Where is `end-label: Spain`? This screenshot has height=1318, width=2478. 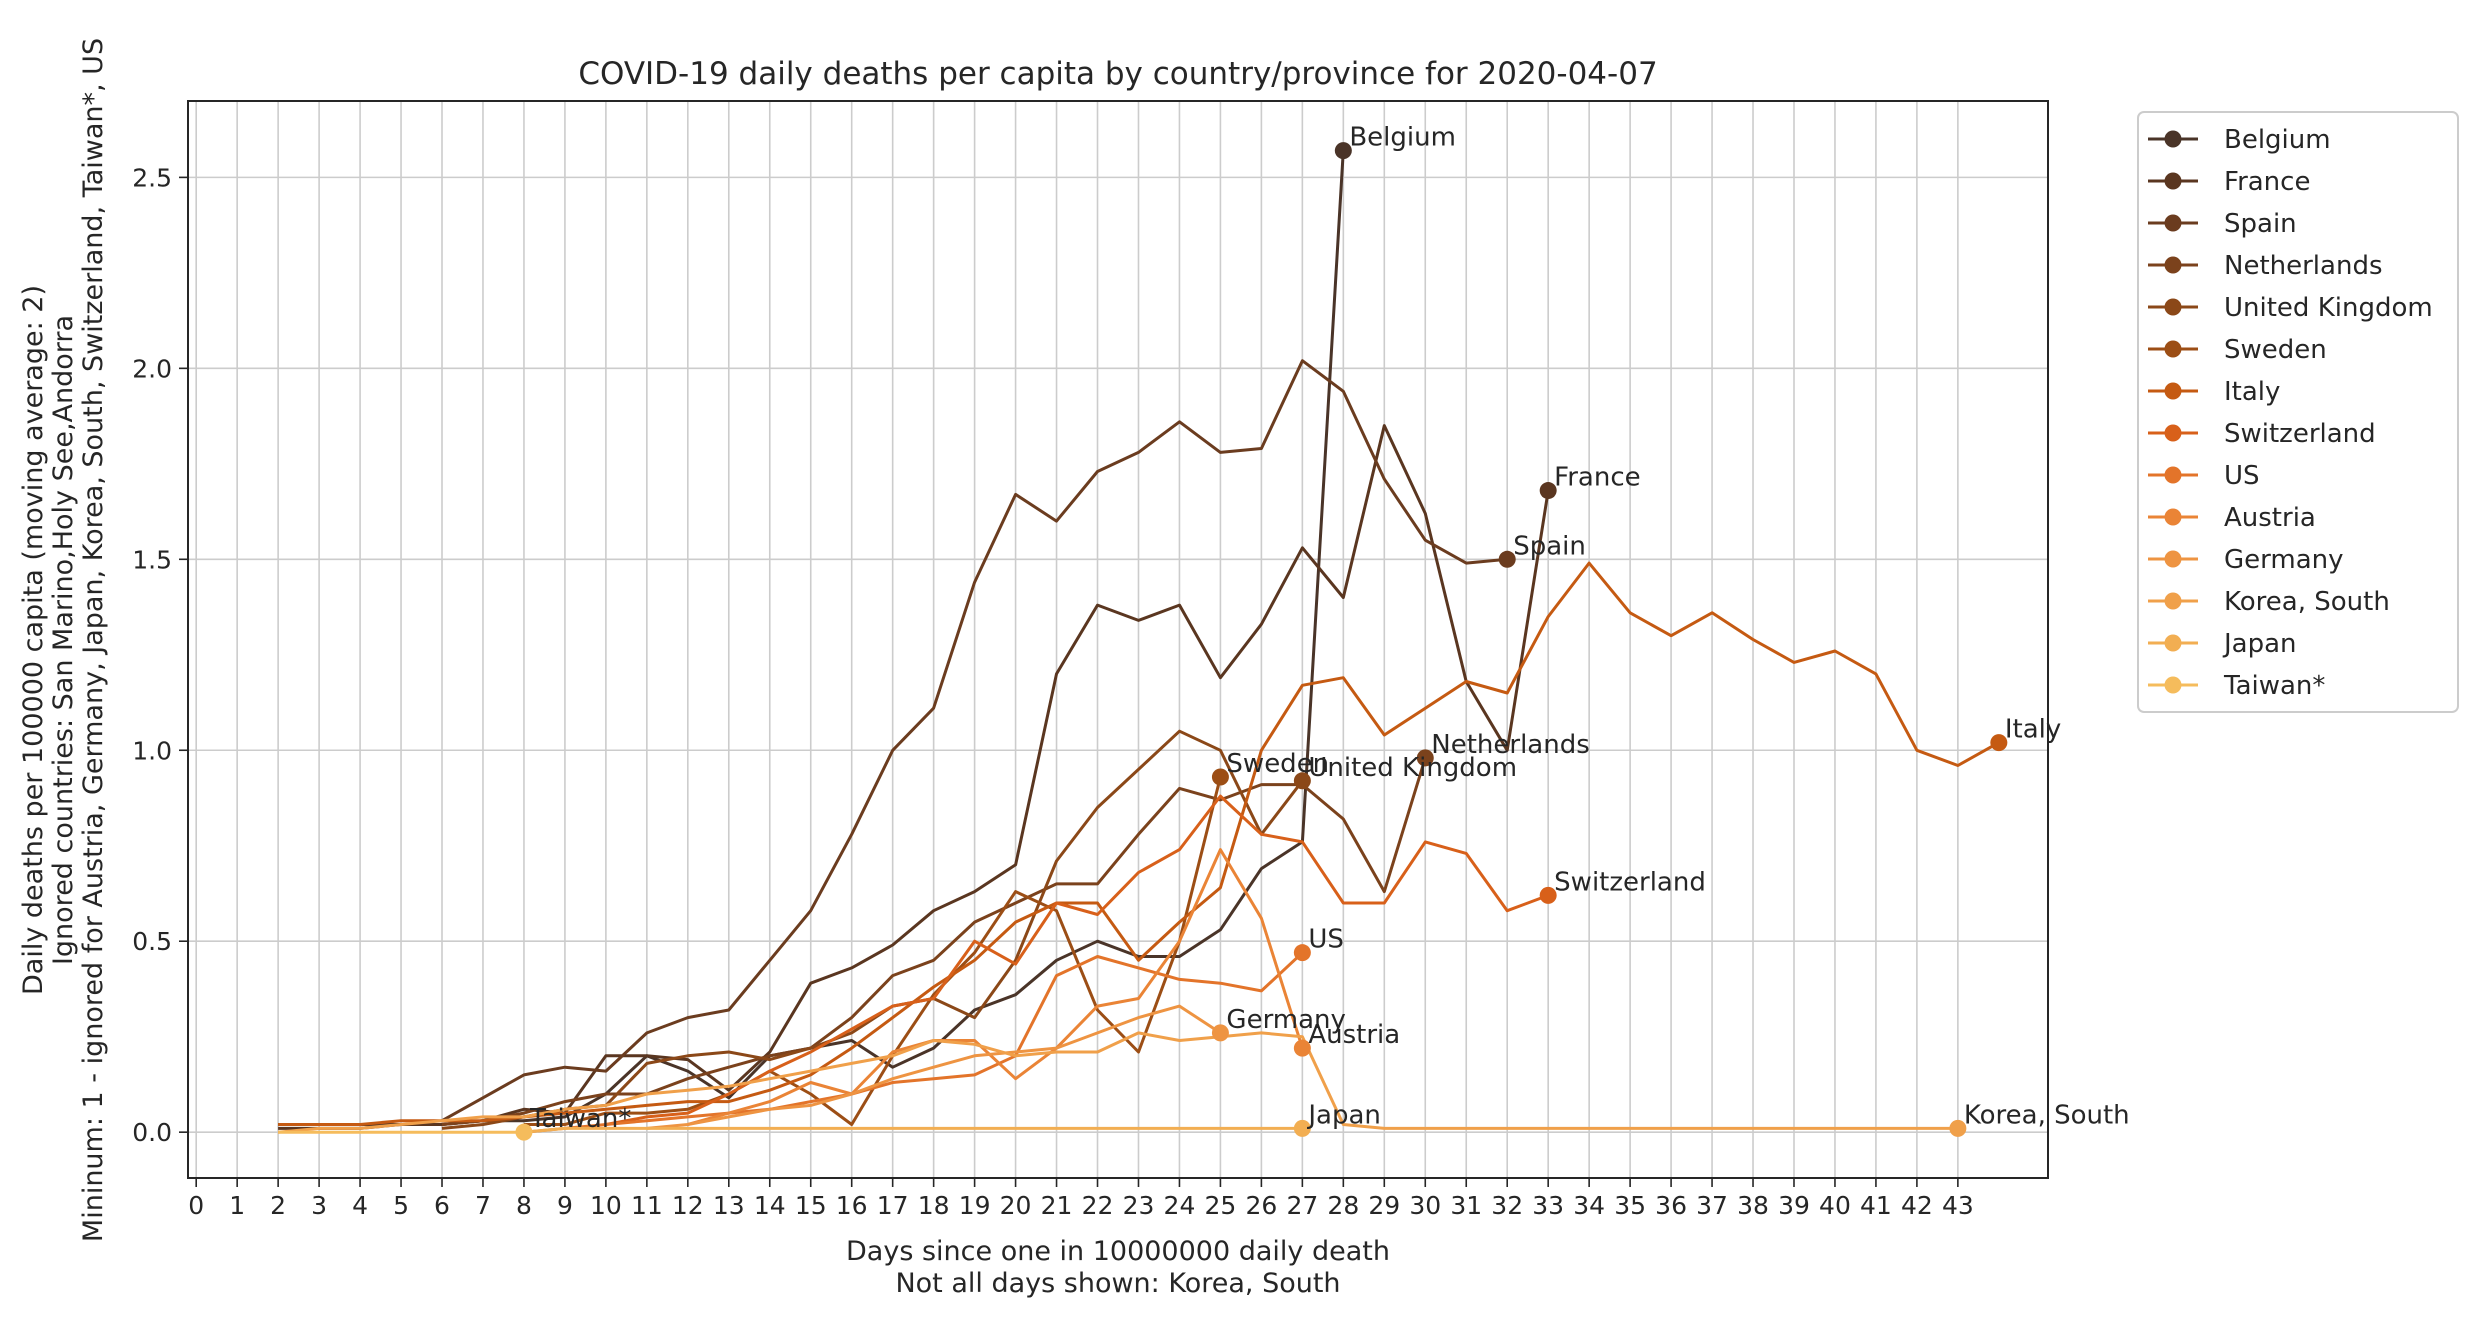
end-label: Spain is located at coordinates (1549, 546).